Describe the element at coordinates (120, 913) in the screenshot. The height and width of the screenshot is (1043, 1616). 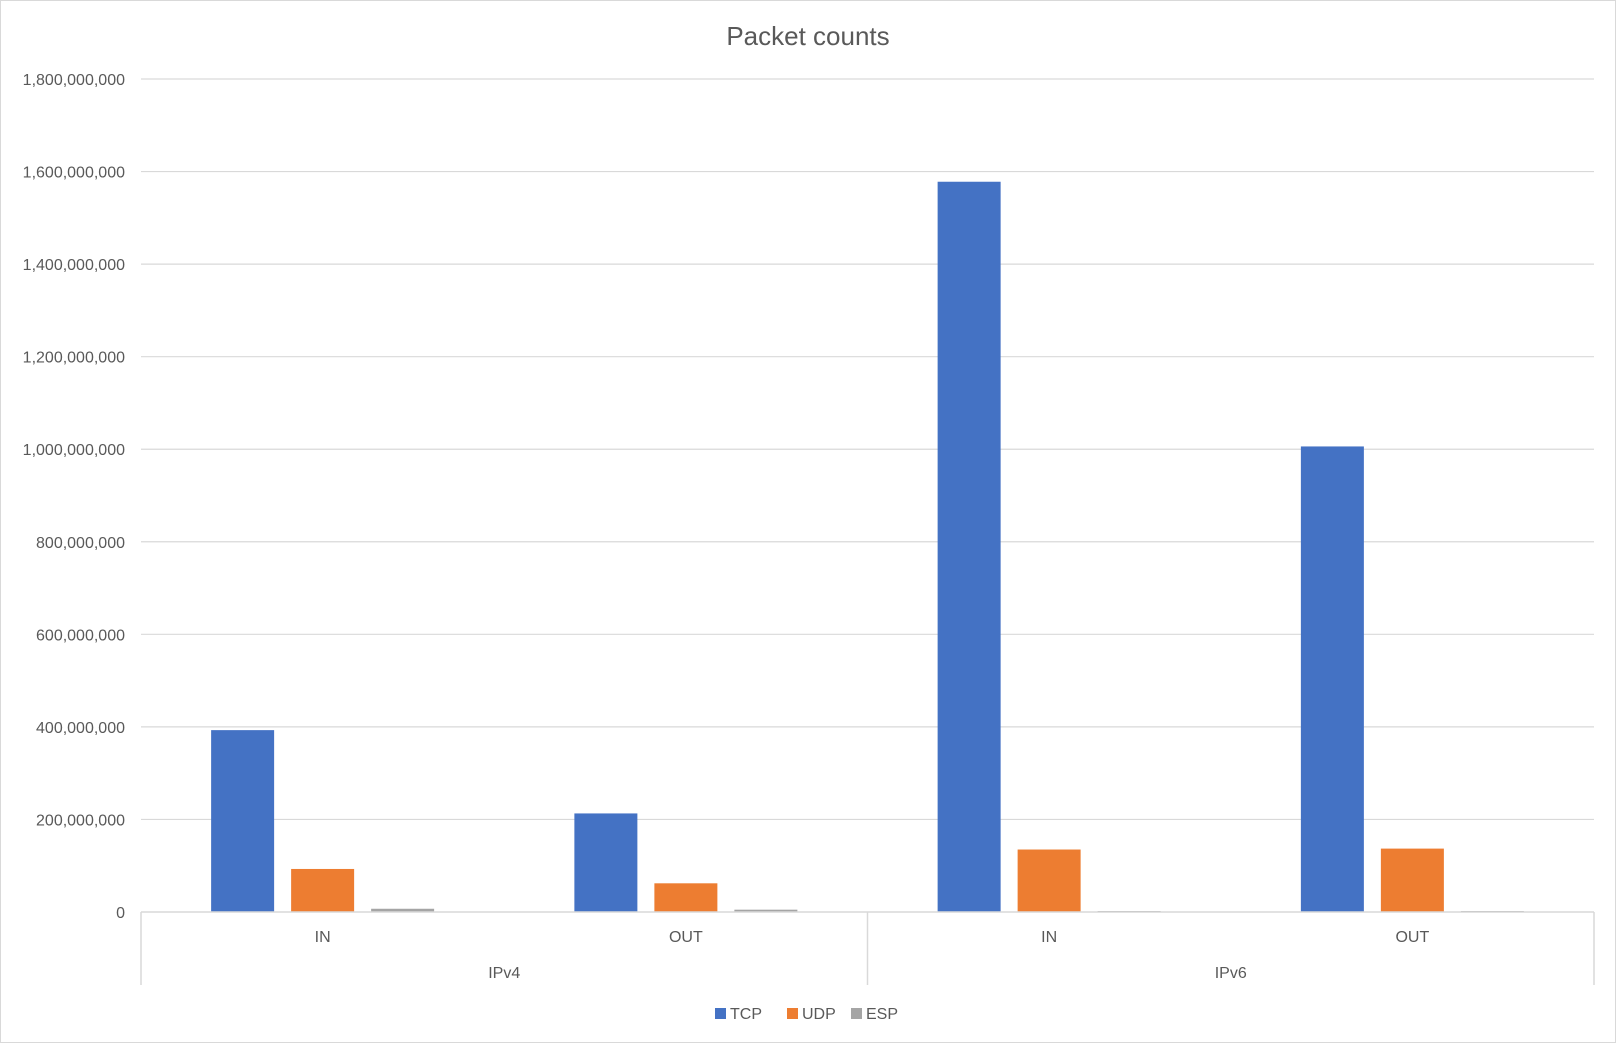
I see `y-tick-label: 0` at that location.